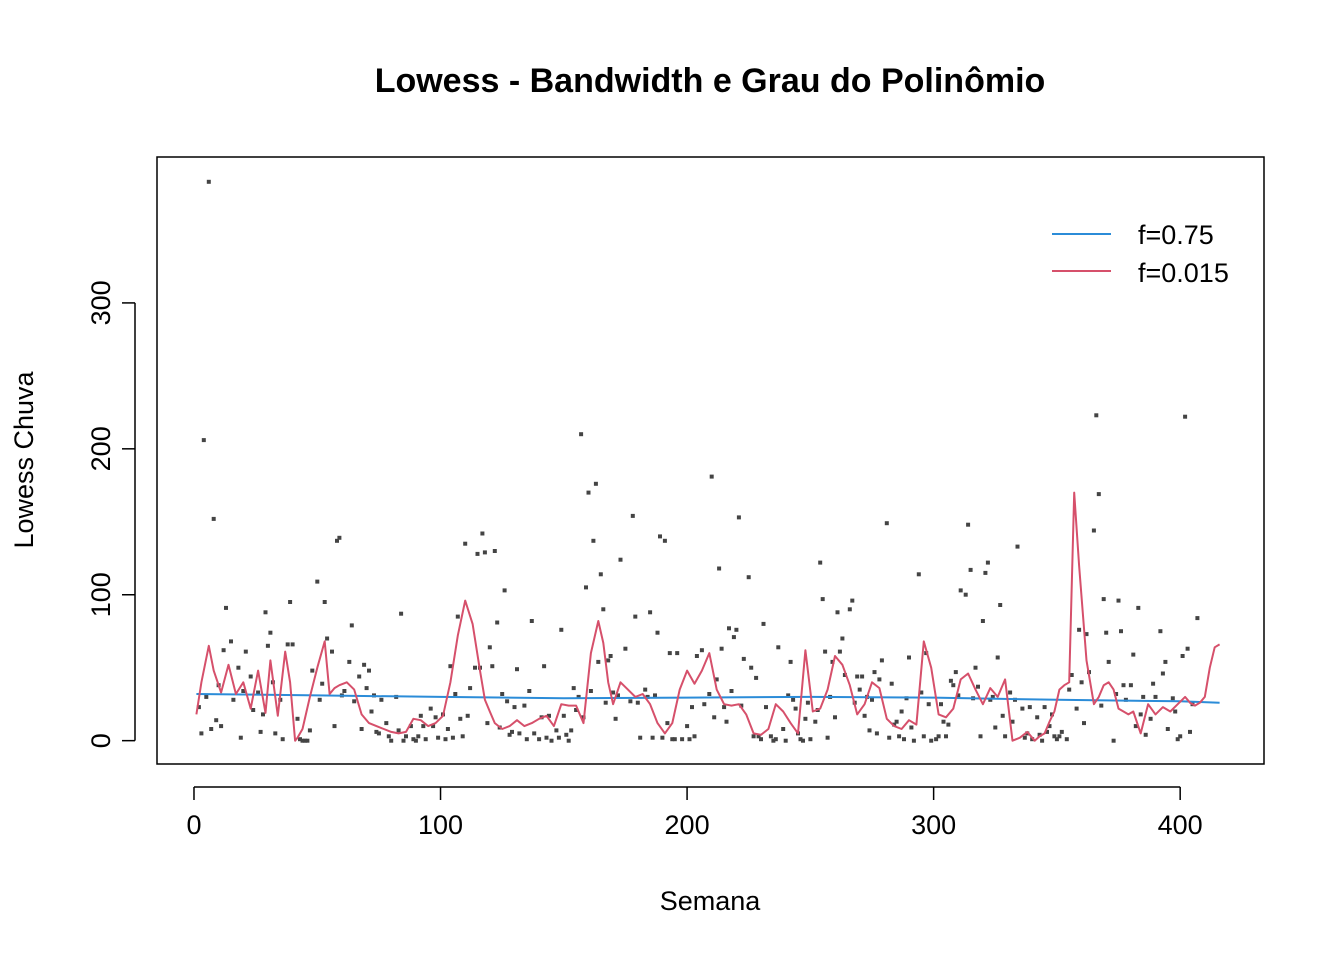 The image size is (1344, 960). I want to click on y-tick-label: 200, so click(101, 448).